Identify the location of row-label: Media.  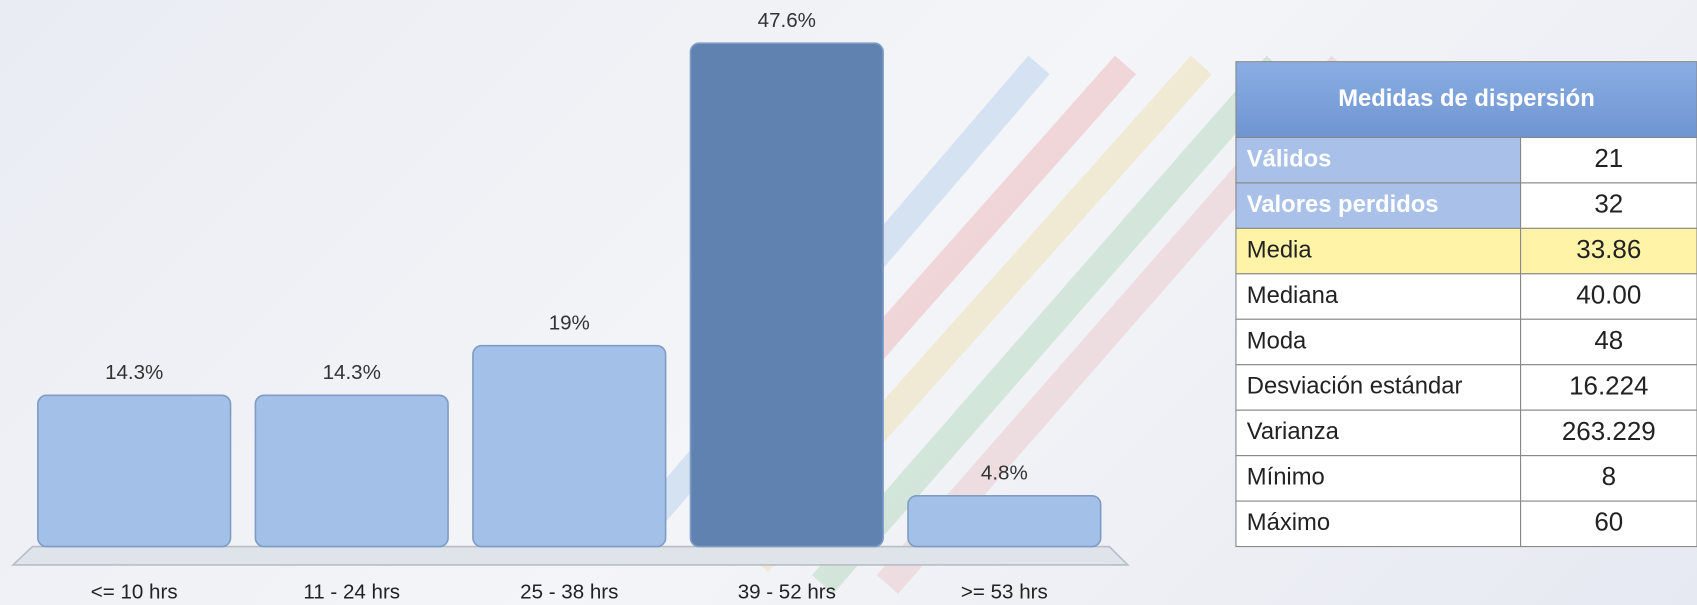
(1280, 249).